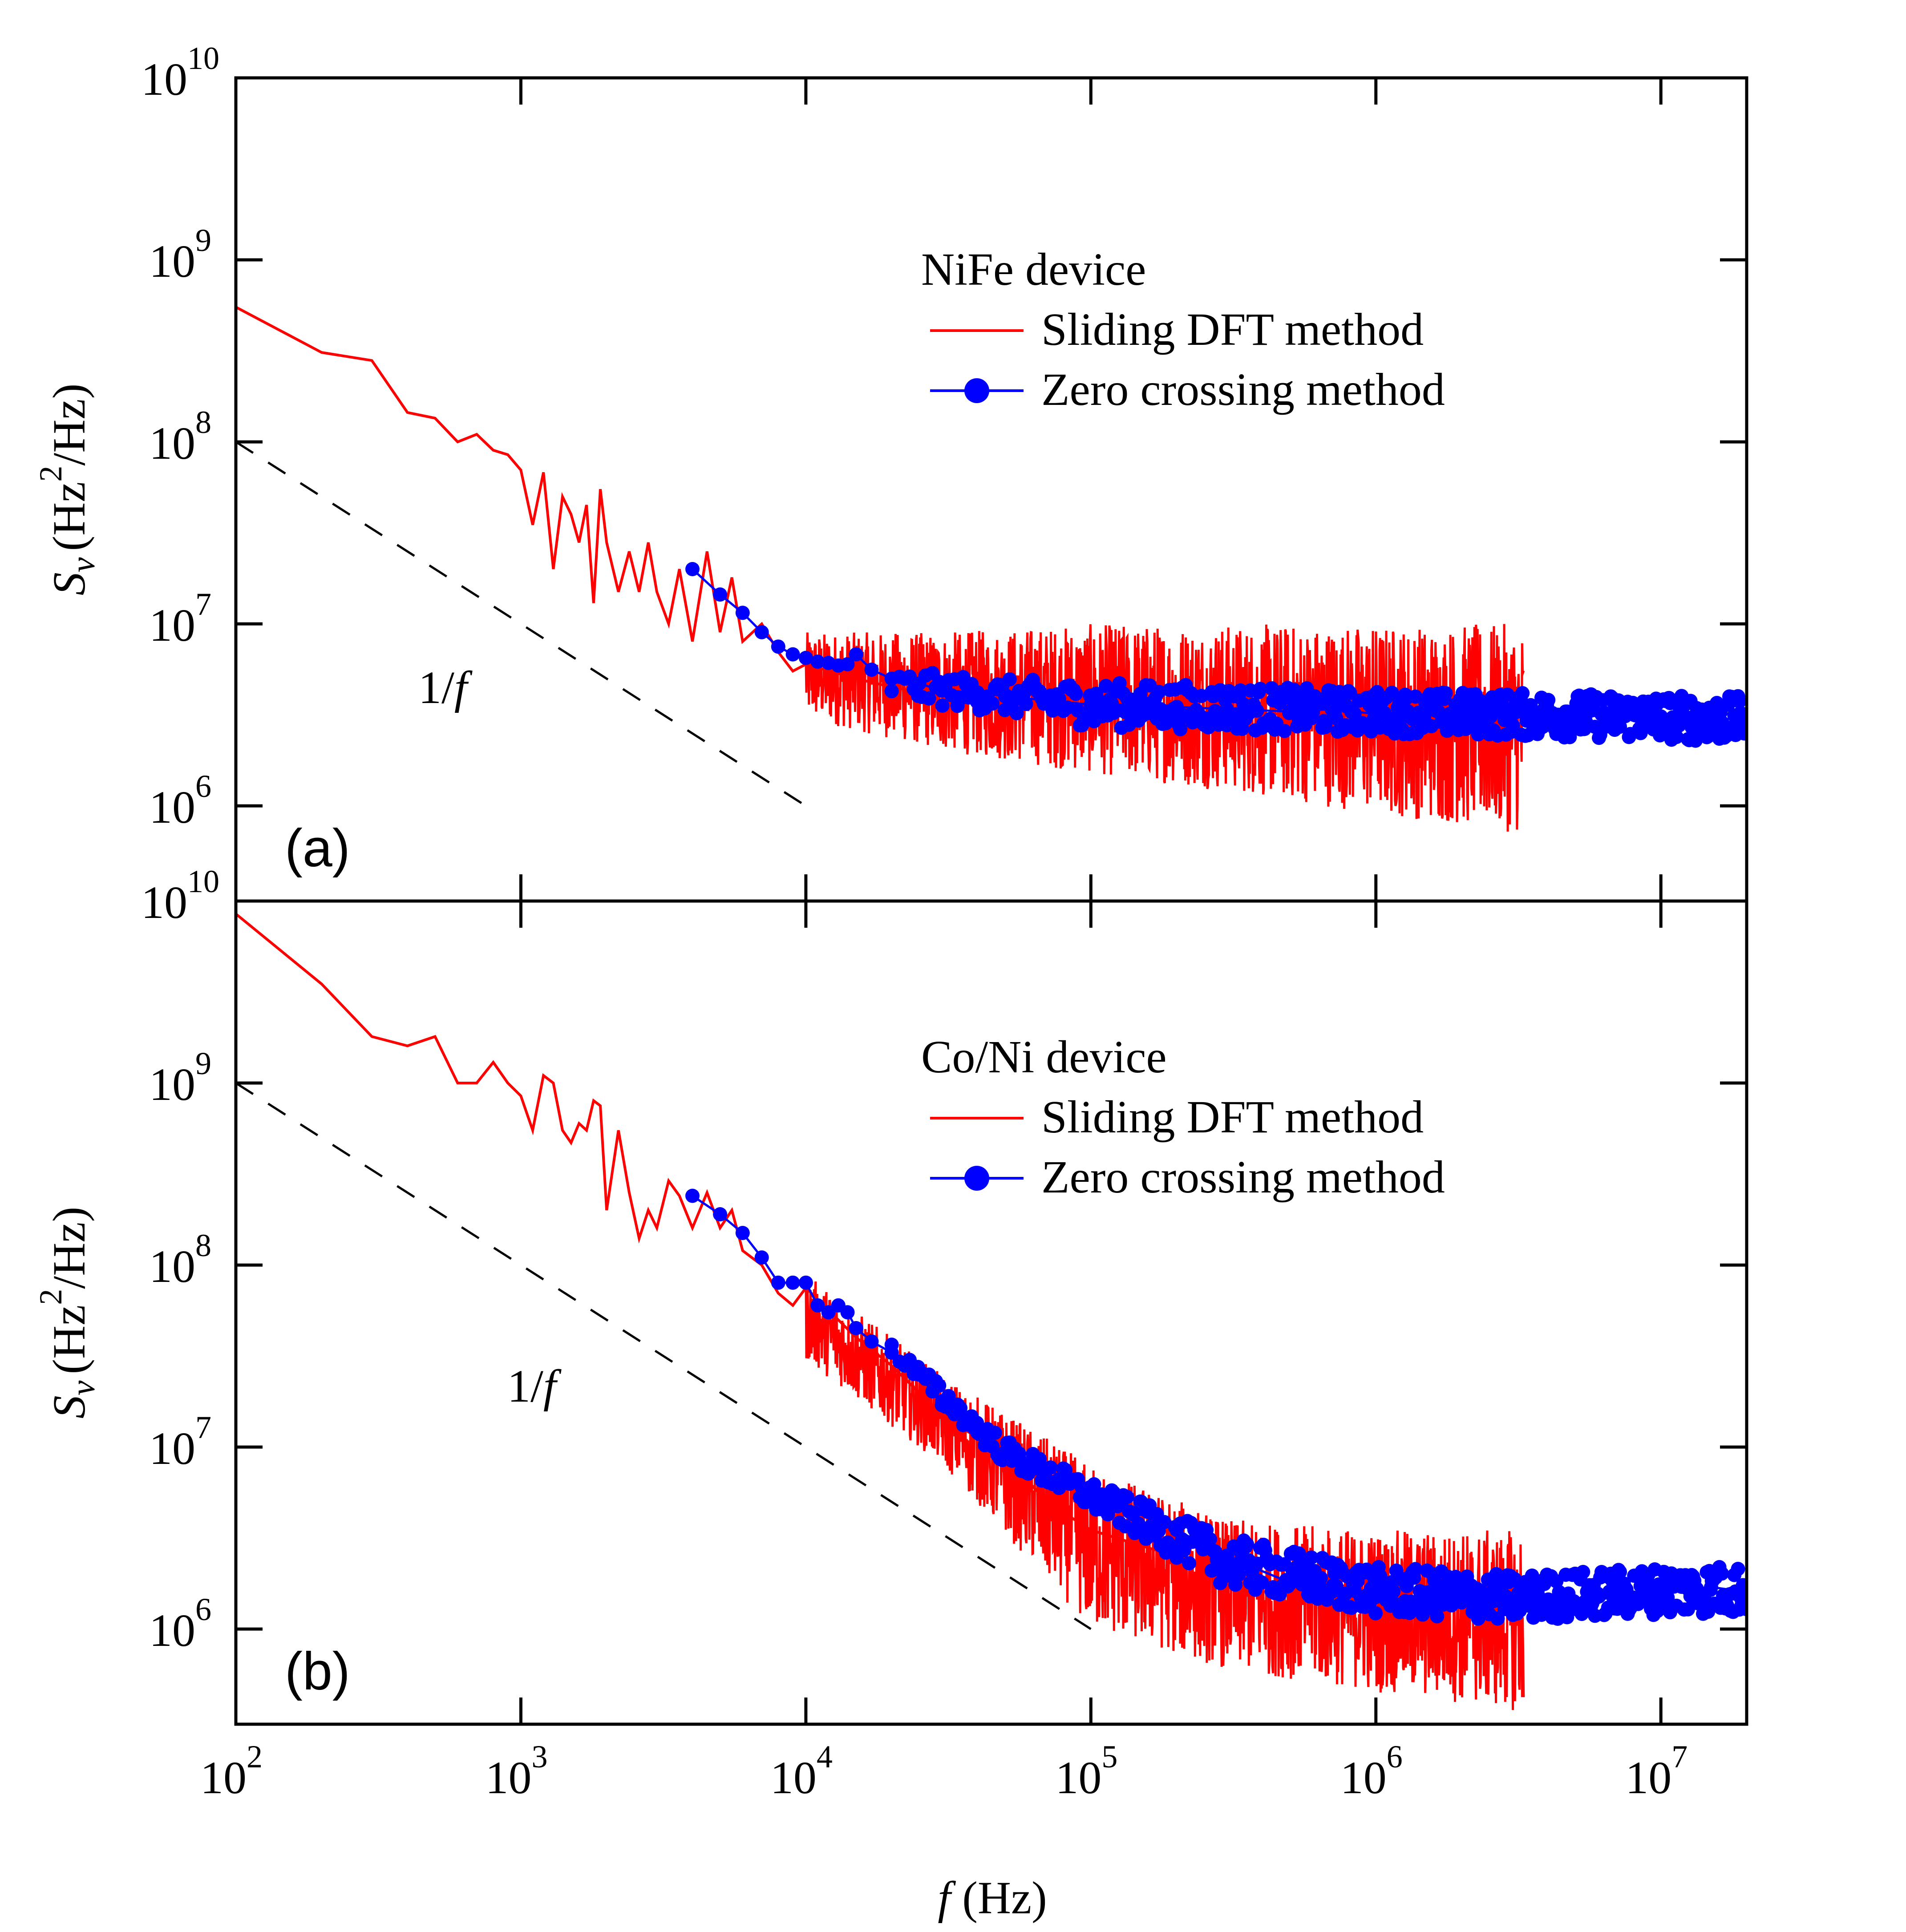 The width and height of the screenshot is (1906, 1932). Describe the element at coordinates (317, 848) in the screenshot. I see `panel-label: (a)` at that location.